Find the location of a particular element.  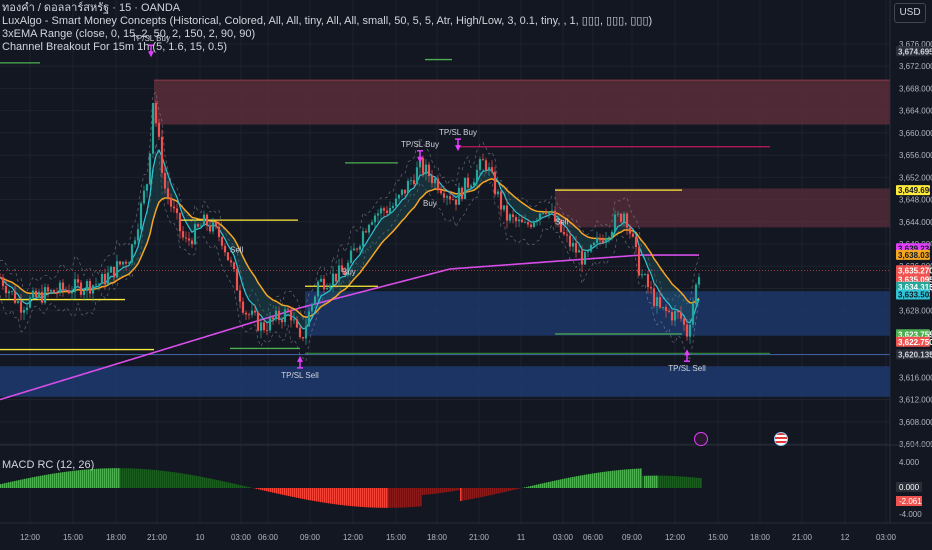

lightning-icon is located at coordinates (701, 439).